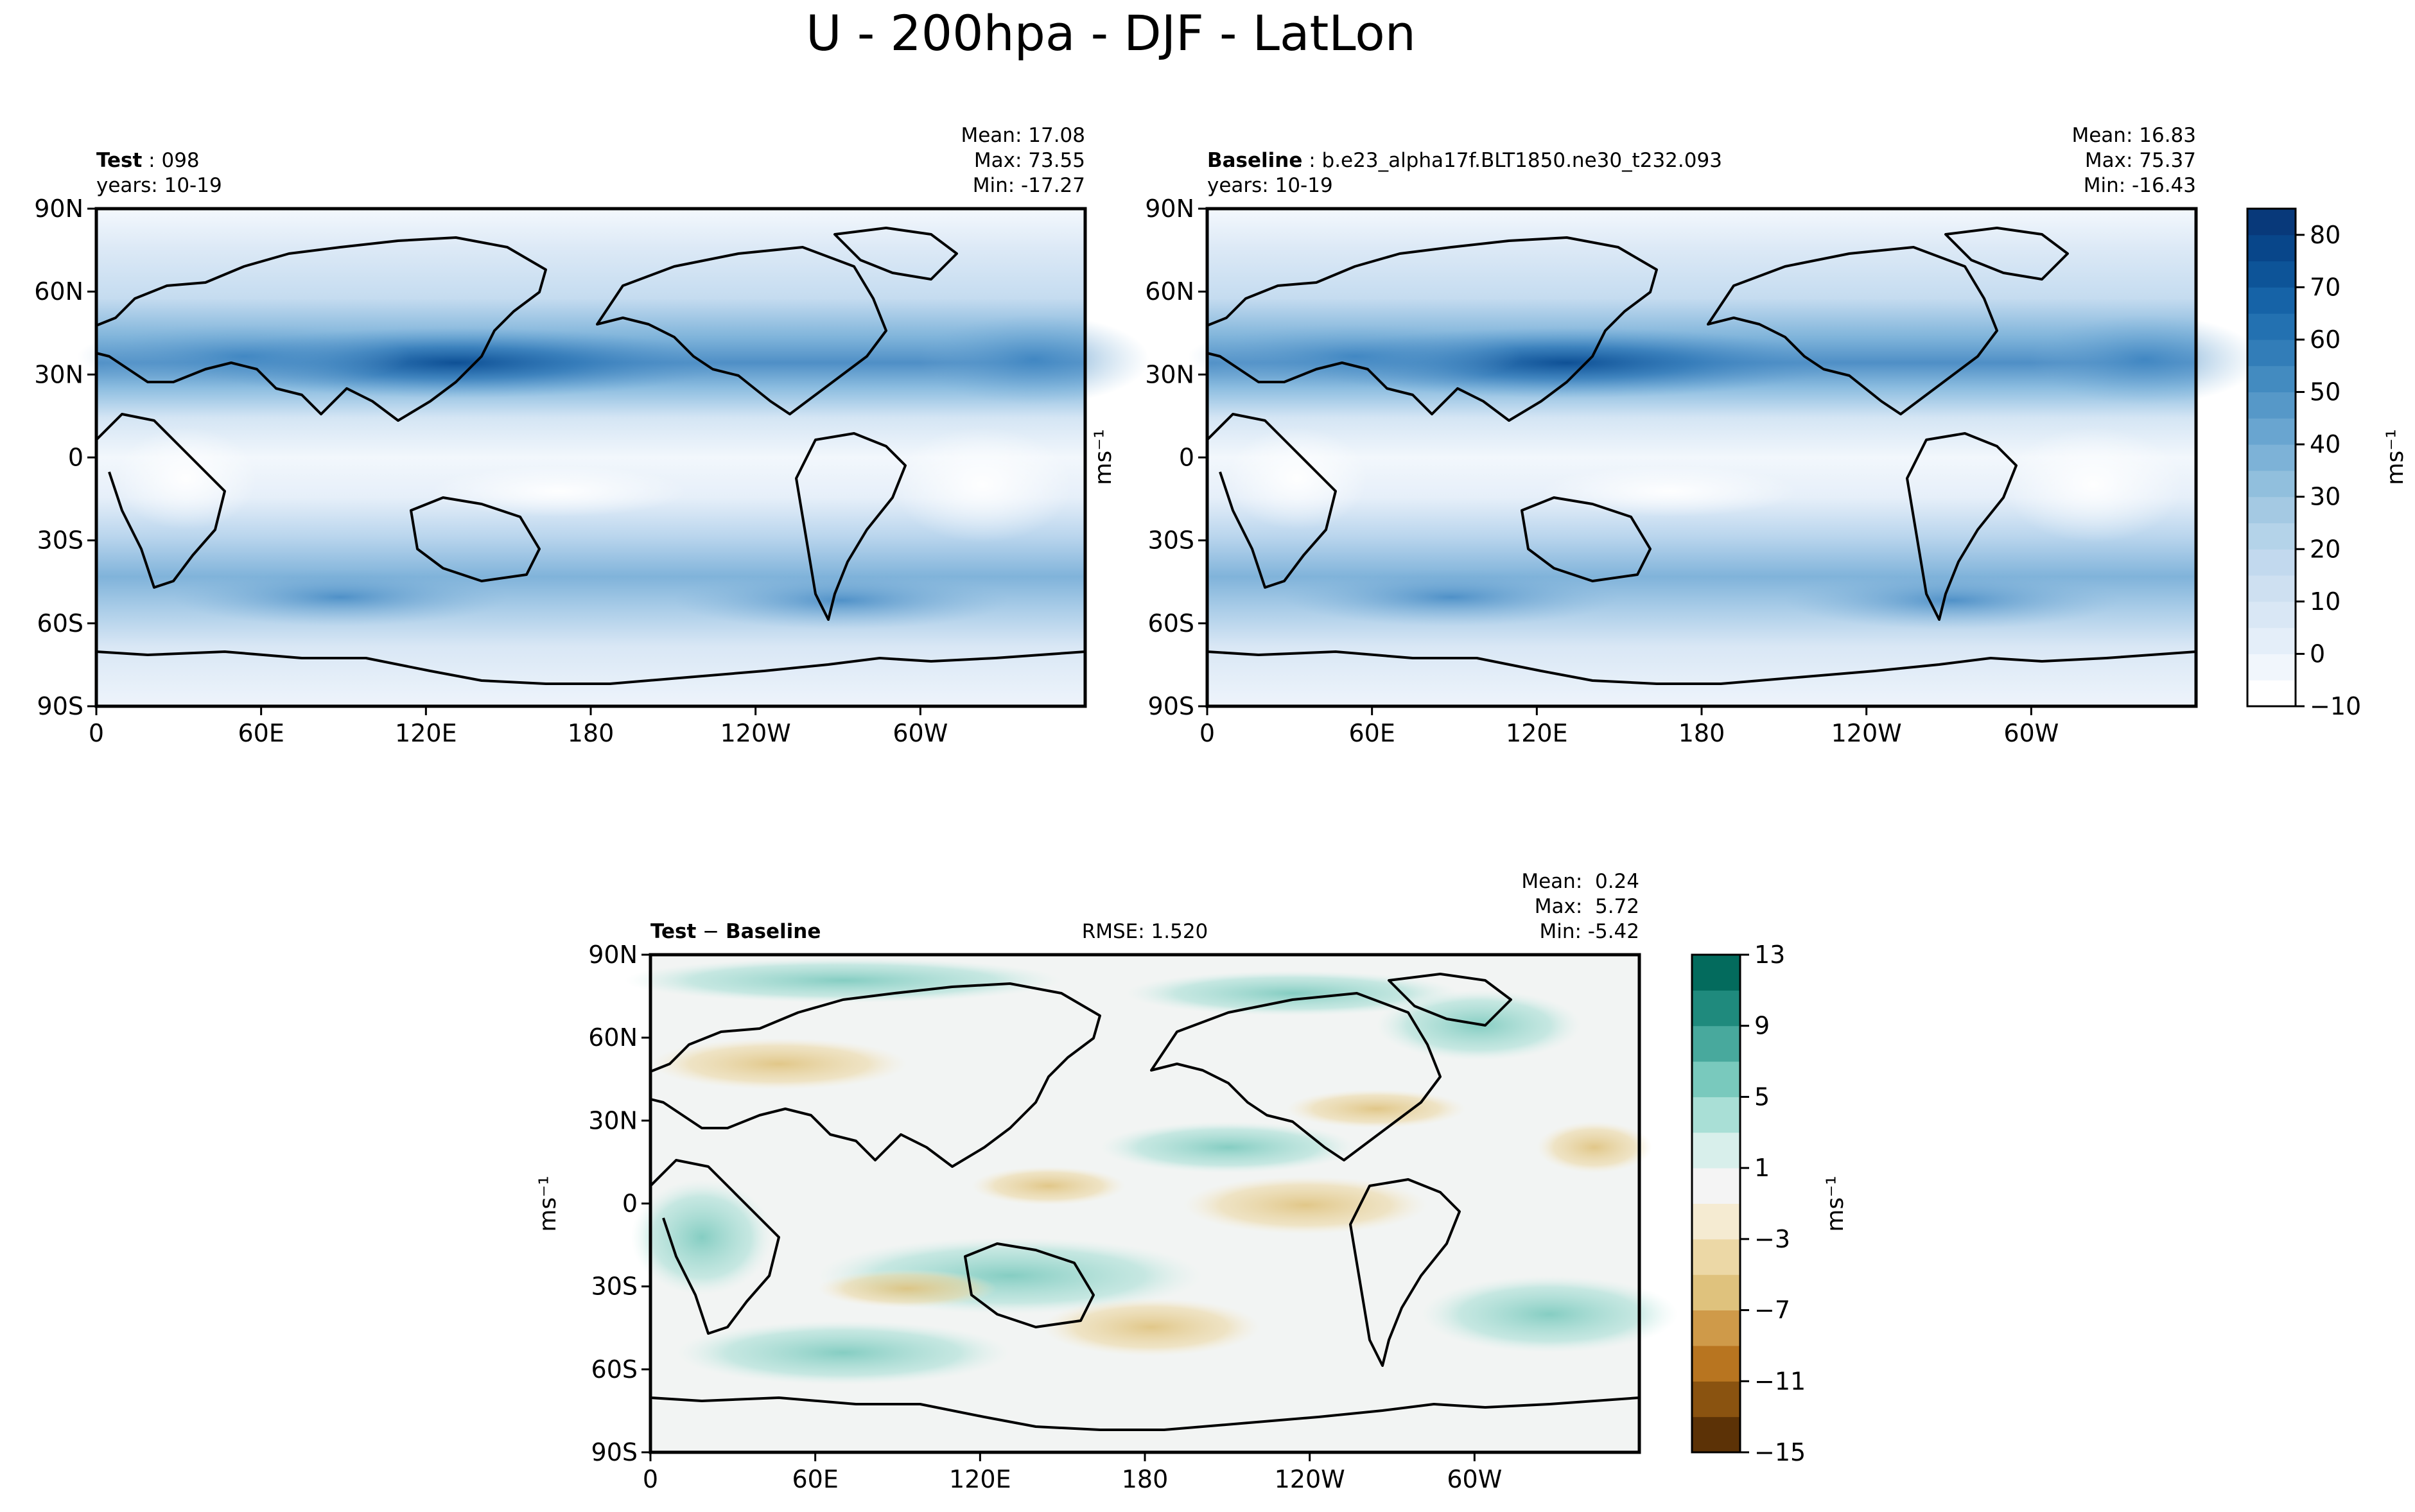 The width and height of the screenshot is (2415, 1512). I want to click on difference-max: Max: 5.72, so click(1587, 906).